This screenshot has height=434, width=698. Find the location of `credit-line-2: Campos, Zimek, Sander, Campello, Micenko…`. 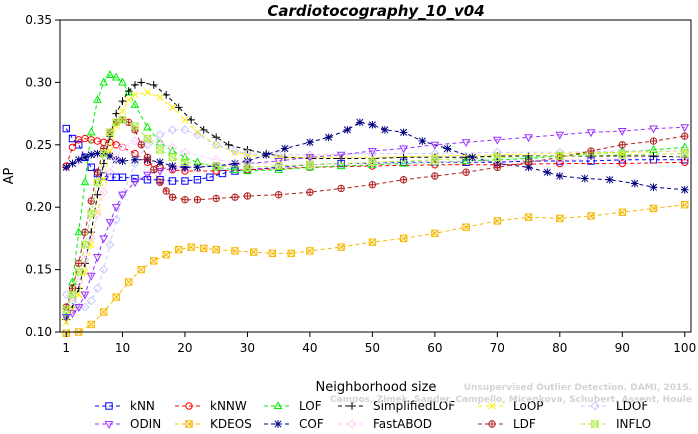

credit-line-2: Campos, Zimek, Sander, Campello, Micenko… is located at coordinates (510, 400).